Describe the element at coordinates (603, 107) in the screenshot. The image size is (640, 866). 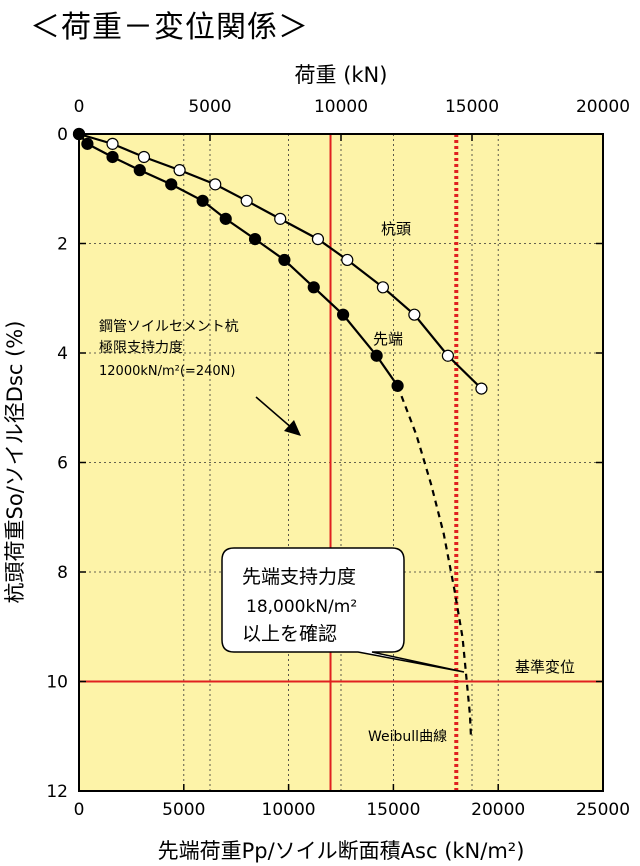
I see `top-tick-label: 20000` at that location.